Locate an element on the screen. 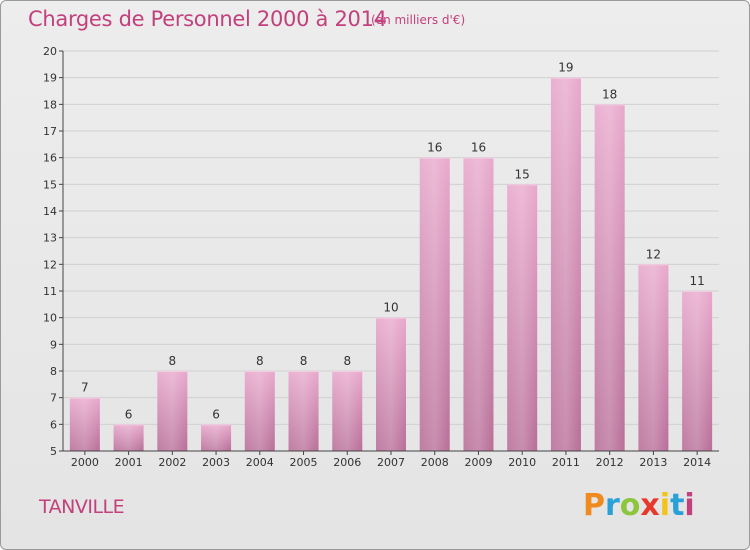 Image resolution: width=750 pixels, height=550 pixels. logo-letter: t is located at coordinates (677, 505).